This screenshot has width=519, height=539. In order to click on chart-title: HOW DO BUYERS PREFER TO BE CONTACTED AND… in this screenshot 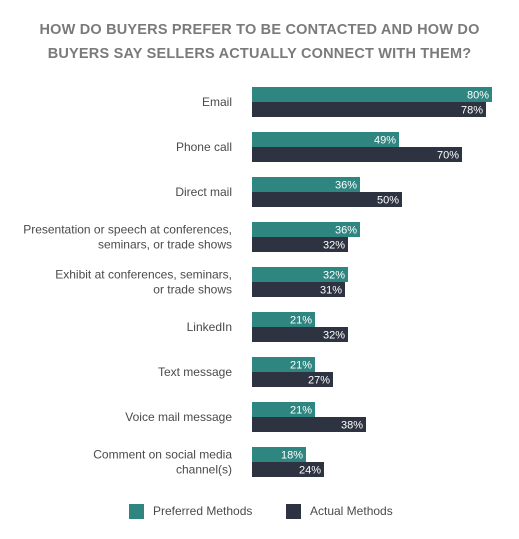, I will do `click(259, 42)`.